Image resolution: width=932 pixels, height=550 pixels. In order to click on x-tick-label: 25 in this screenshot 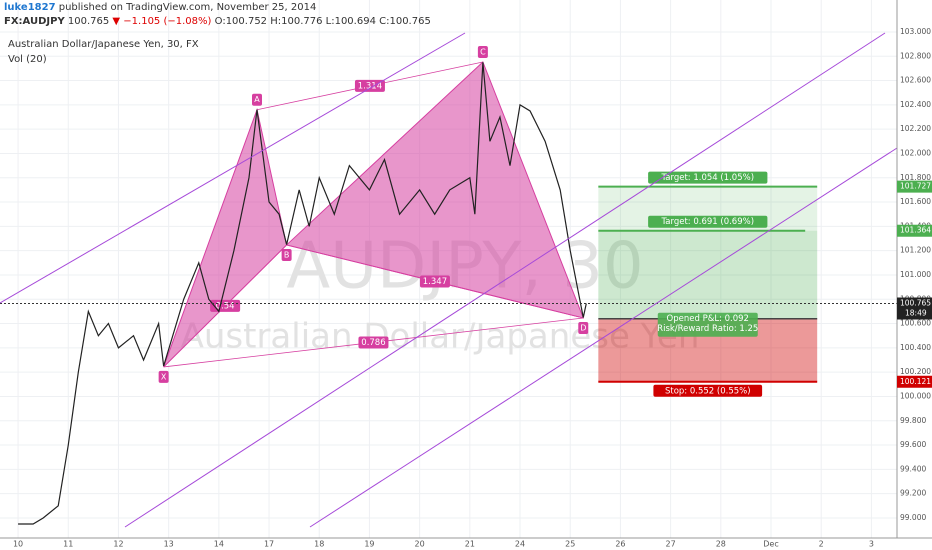, I will do `click(570, 544)`.